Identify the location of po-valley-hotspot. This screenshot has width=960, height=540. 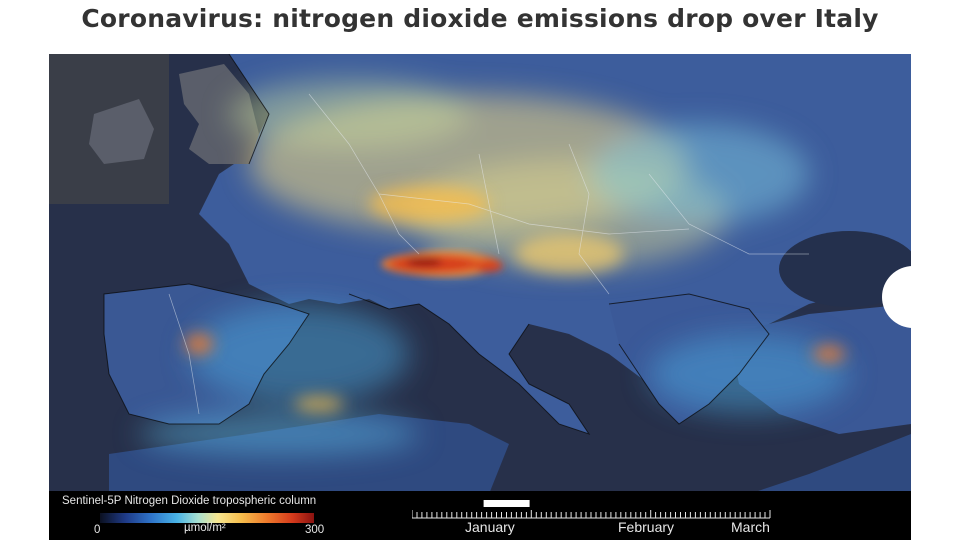
(442, 264).